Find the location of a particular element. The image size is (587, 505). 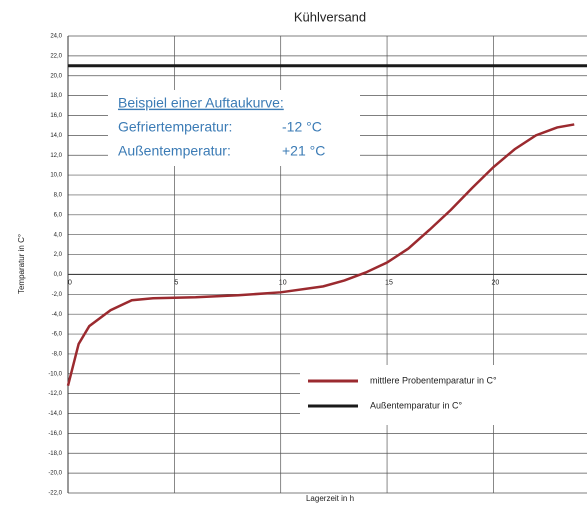

y-tick-label: 12,0 is located at coordinates (56, 156).